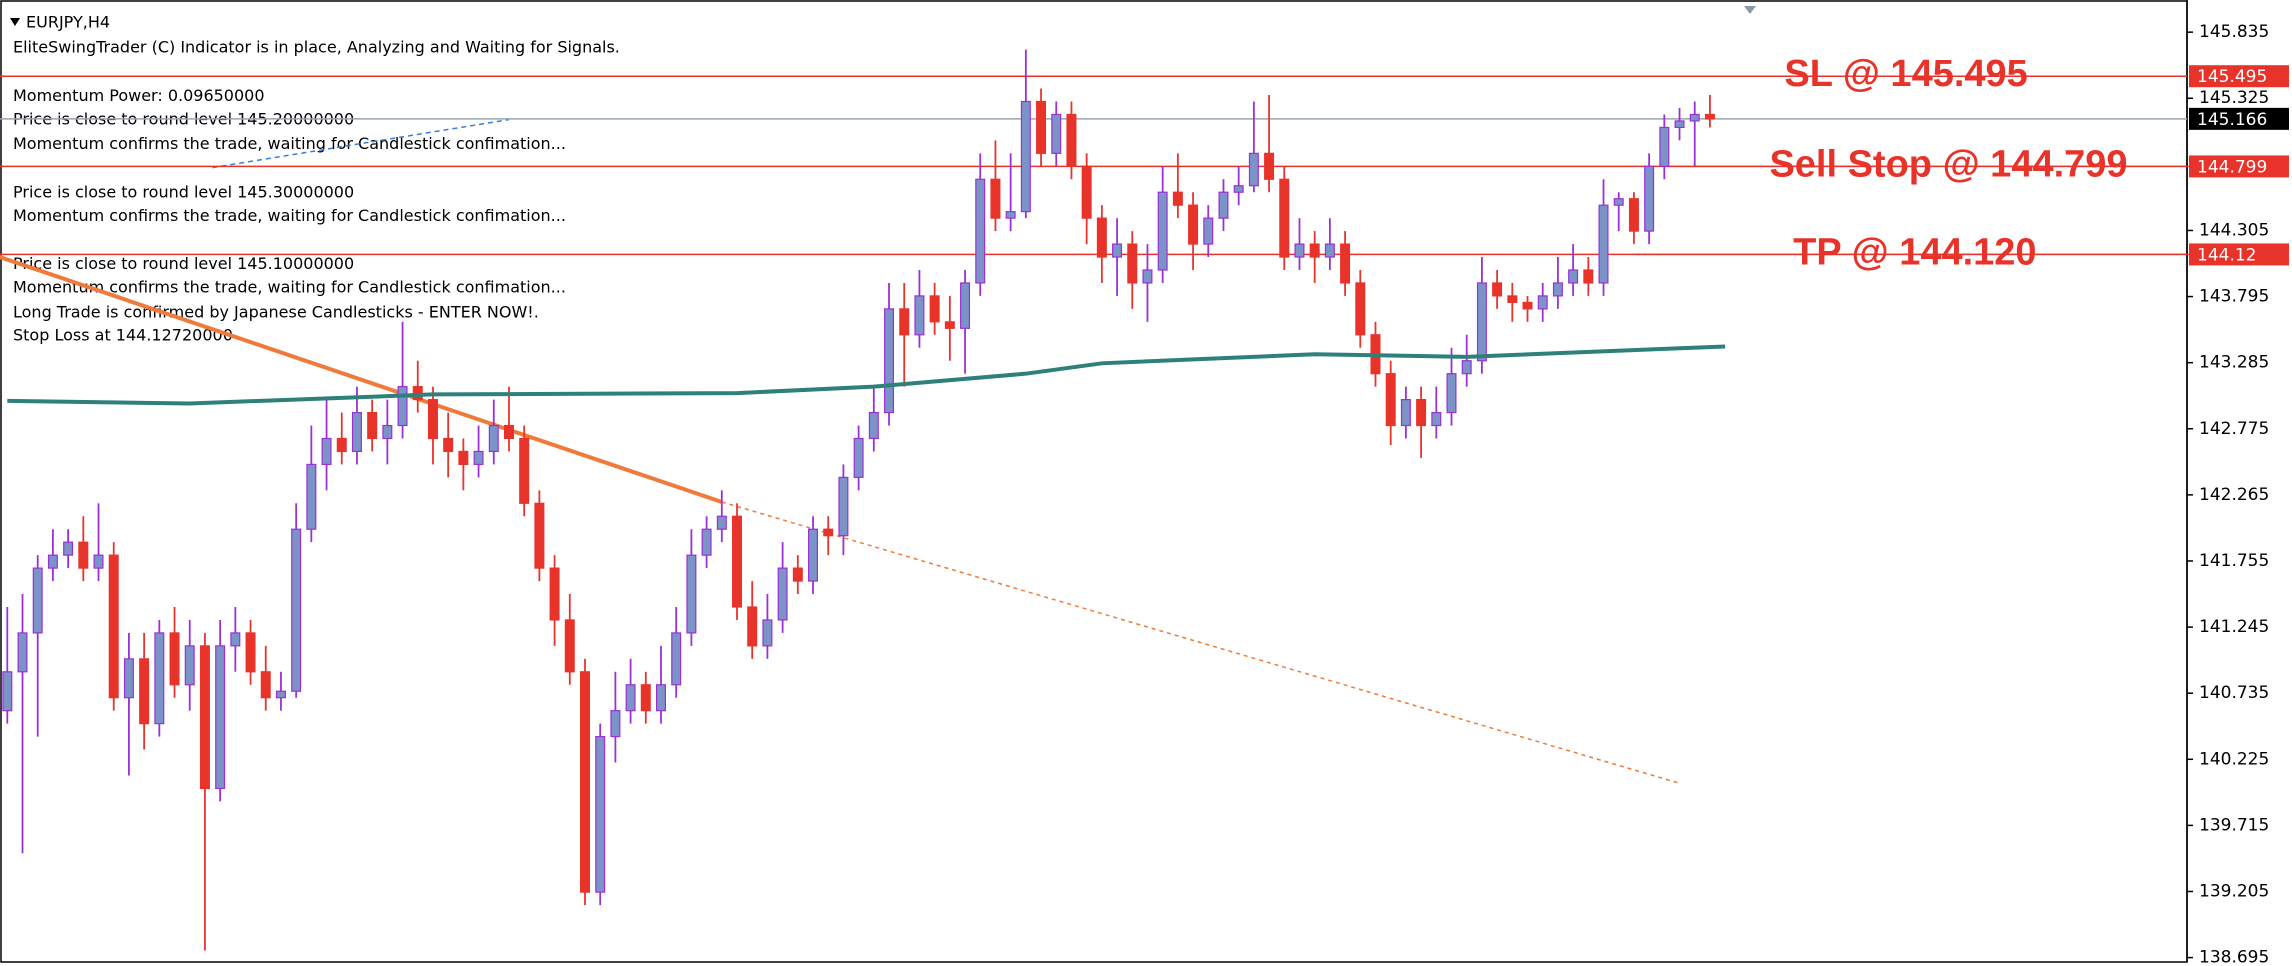  Describe the element at coordinates (2234, 363) in the screenshot. I see `y-tick-label: 143.285` at that location.